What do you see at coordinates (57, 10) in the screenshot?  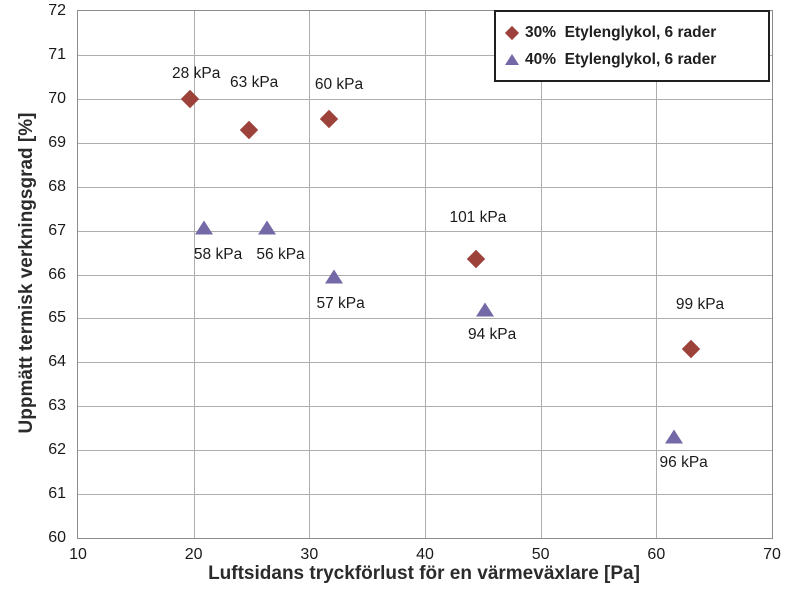 I see `y-tick-label: 72` at bounding box center [57, 10].